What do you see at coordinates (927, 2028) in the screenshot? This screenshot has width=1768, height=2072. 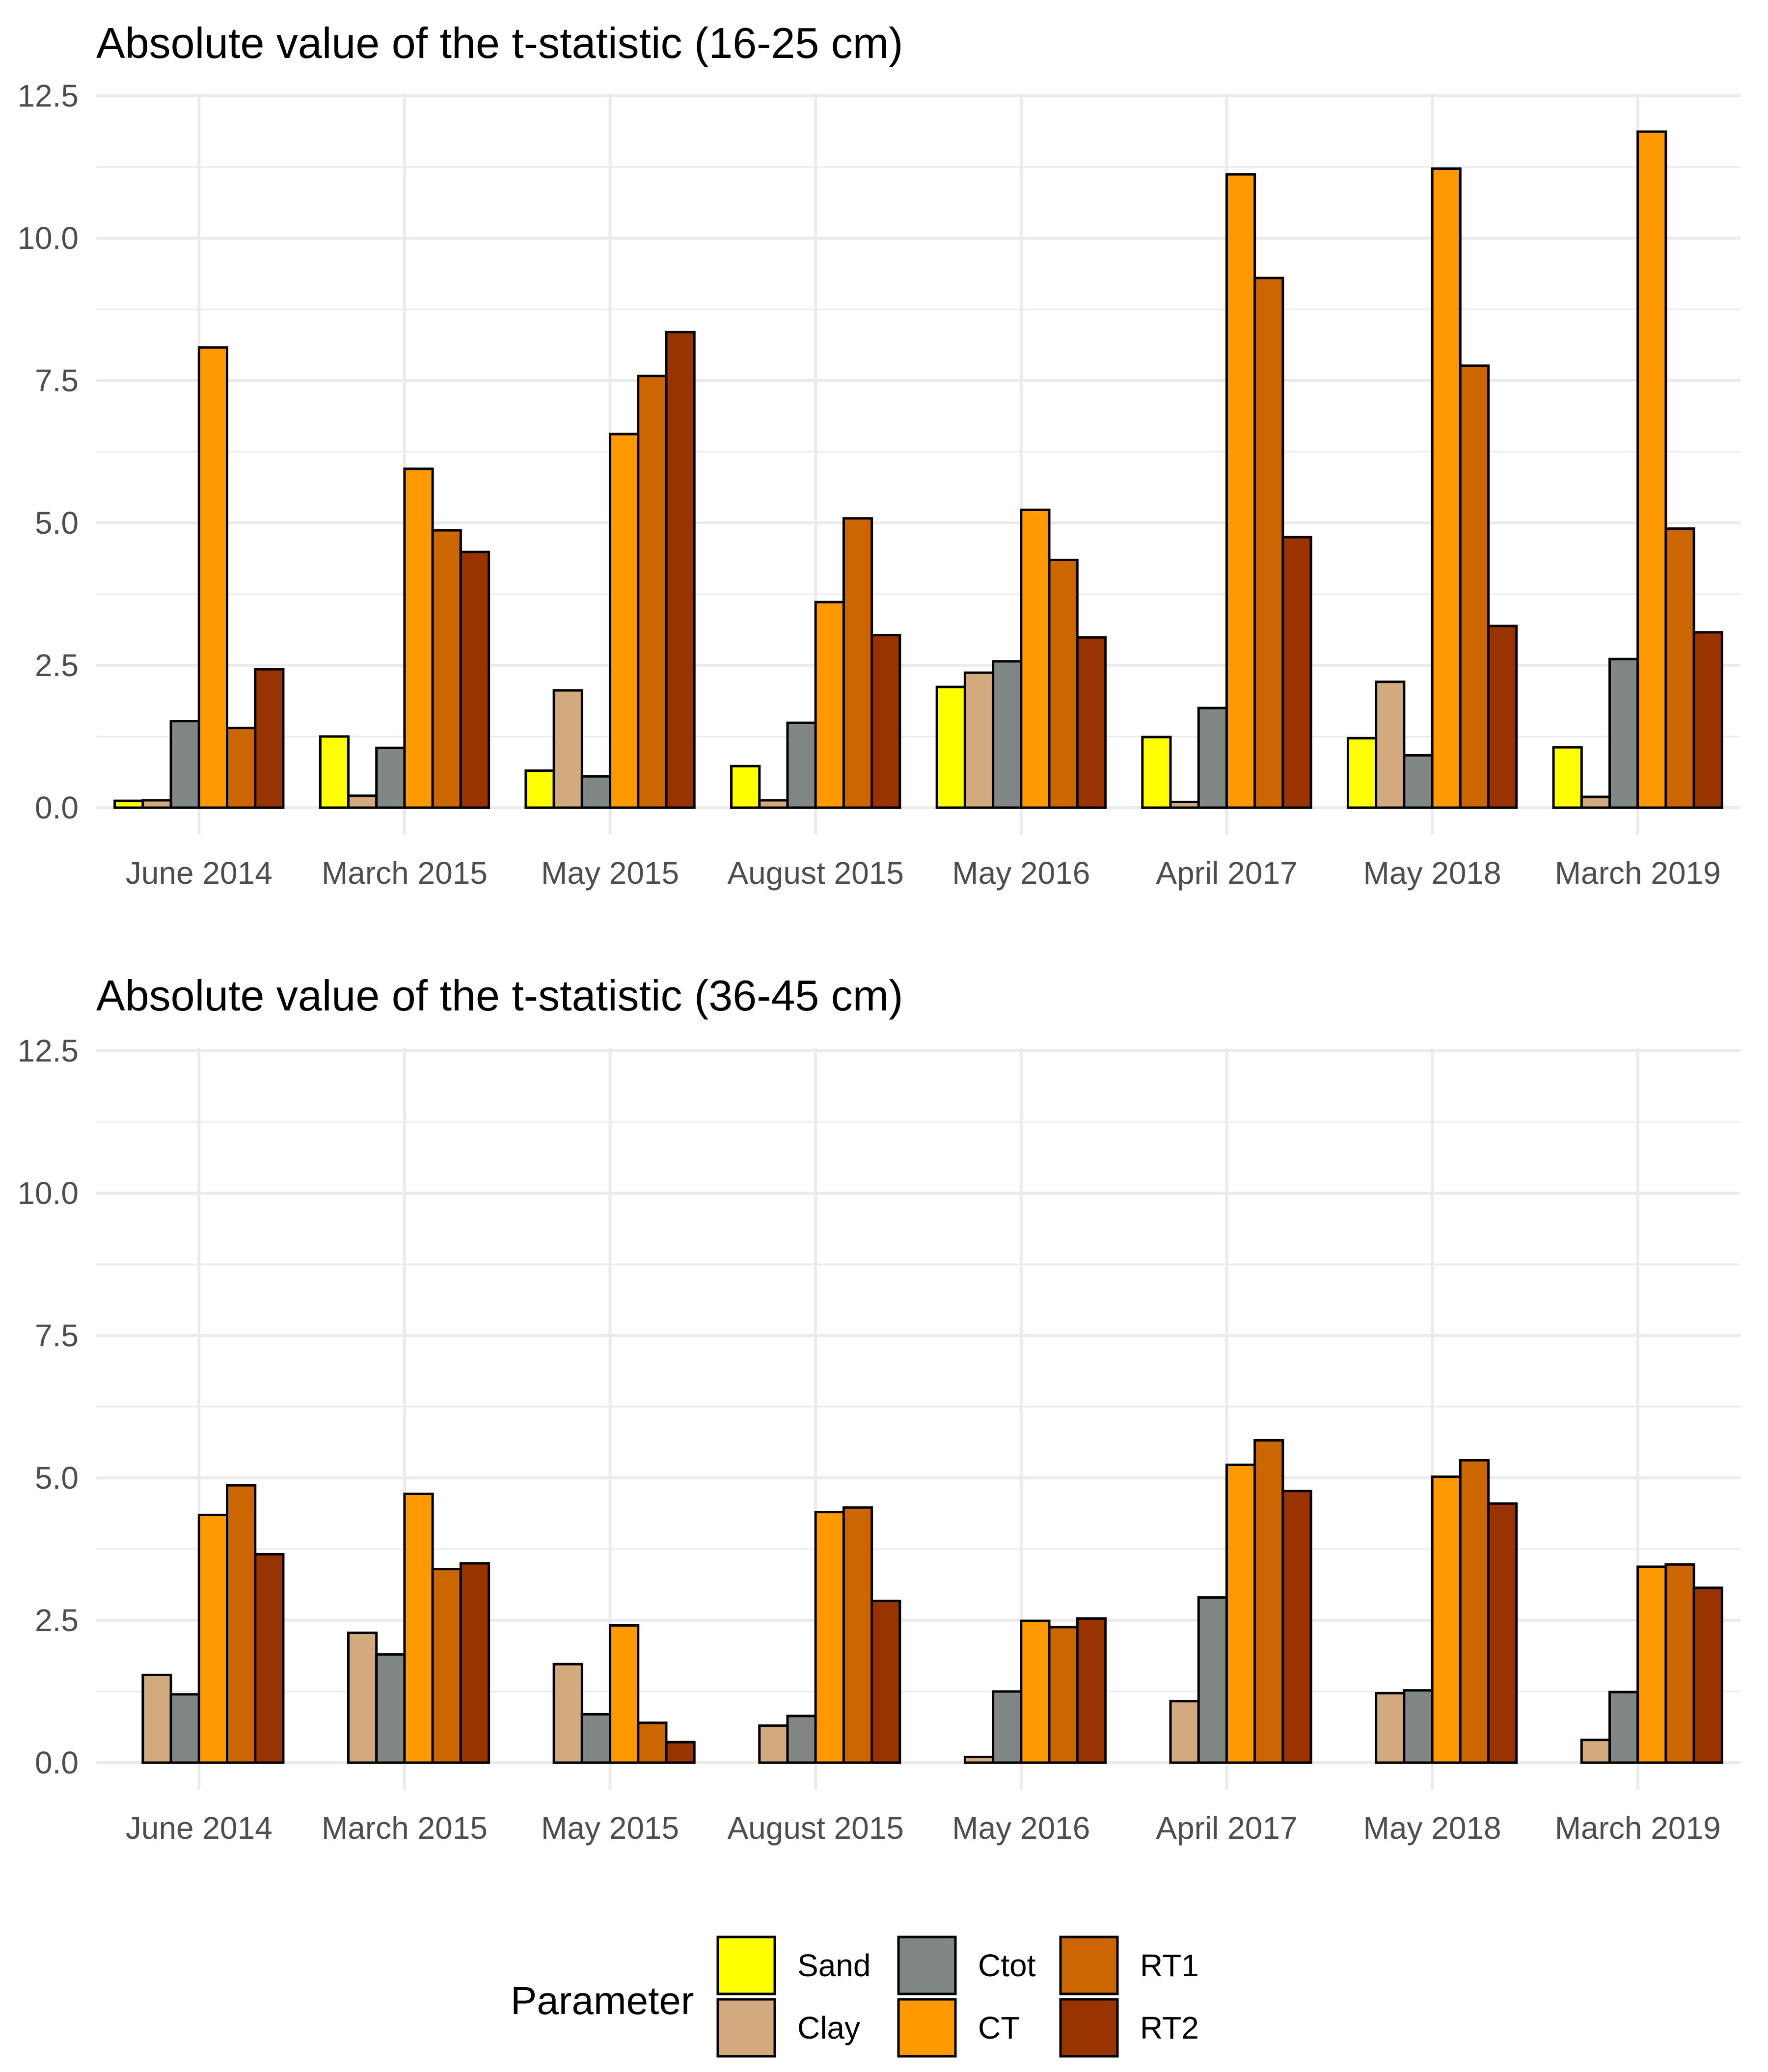 I see `legend-key-ct` at bounding box center [927, 2028].